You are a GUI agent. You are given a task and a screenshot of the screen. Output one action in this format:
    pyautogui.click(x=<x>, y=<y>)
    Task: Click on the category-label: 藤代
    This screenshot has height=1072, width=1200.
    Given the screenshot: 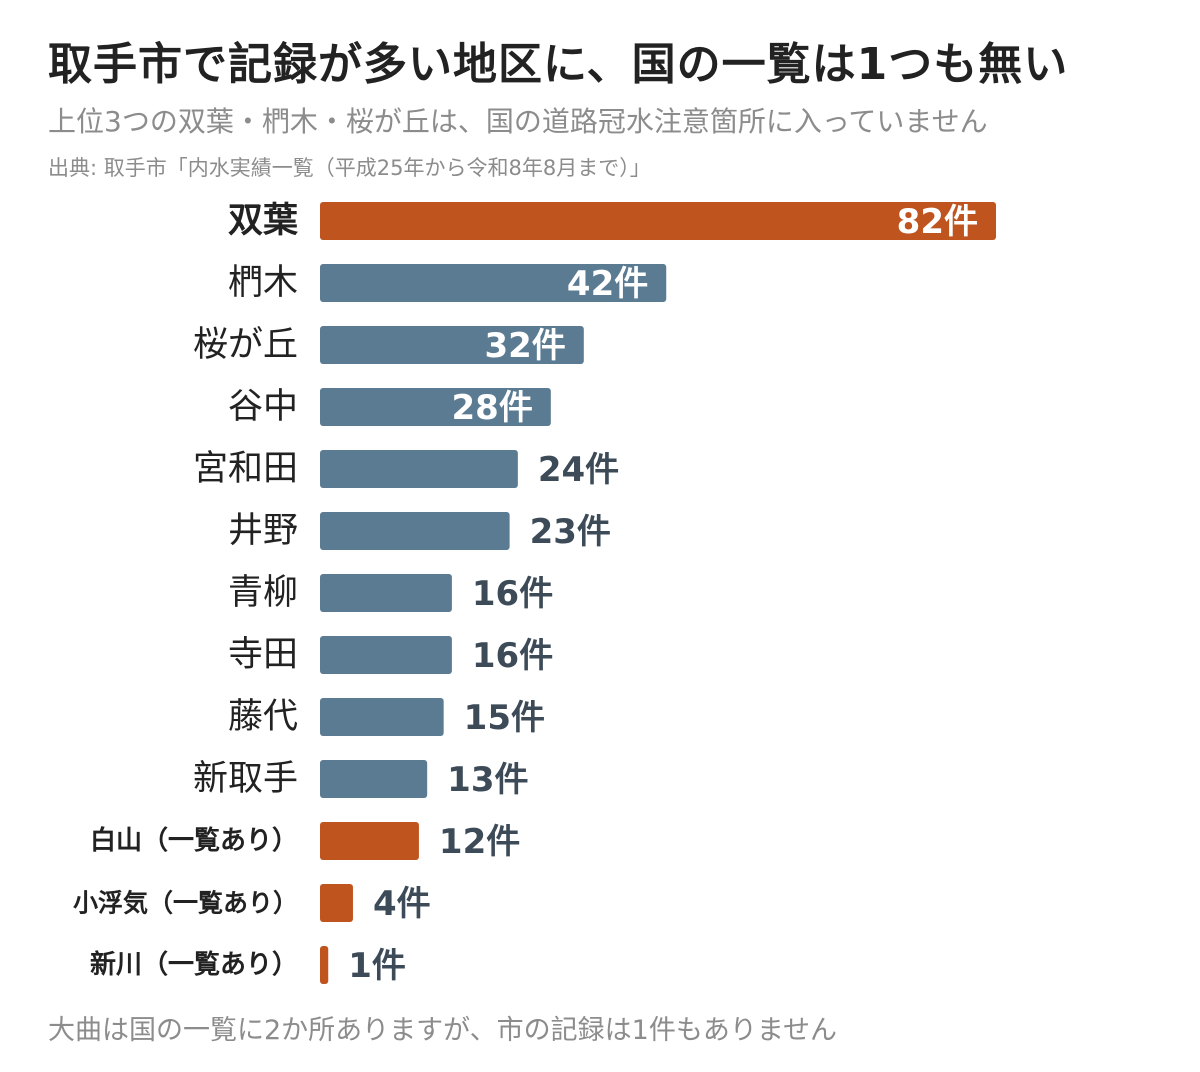 What is the action you would take?
    pyautogui.click(x=263, y=717)
    